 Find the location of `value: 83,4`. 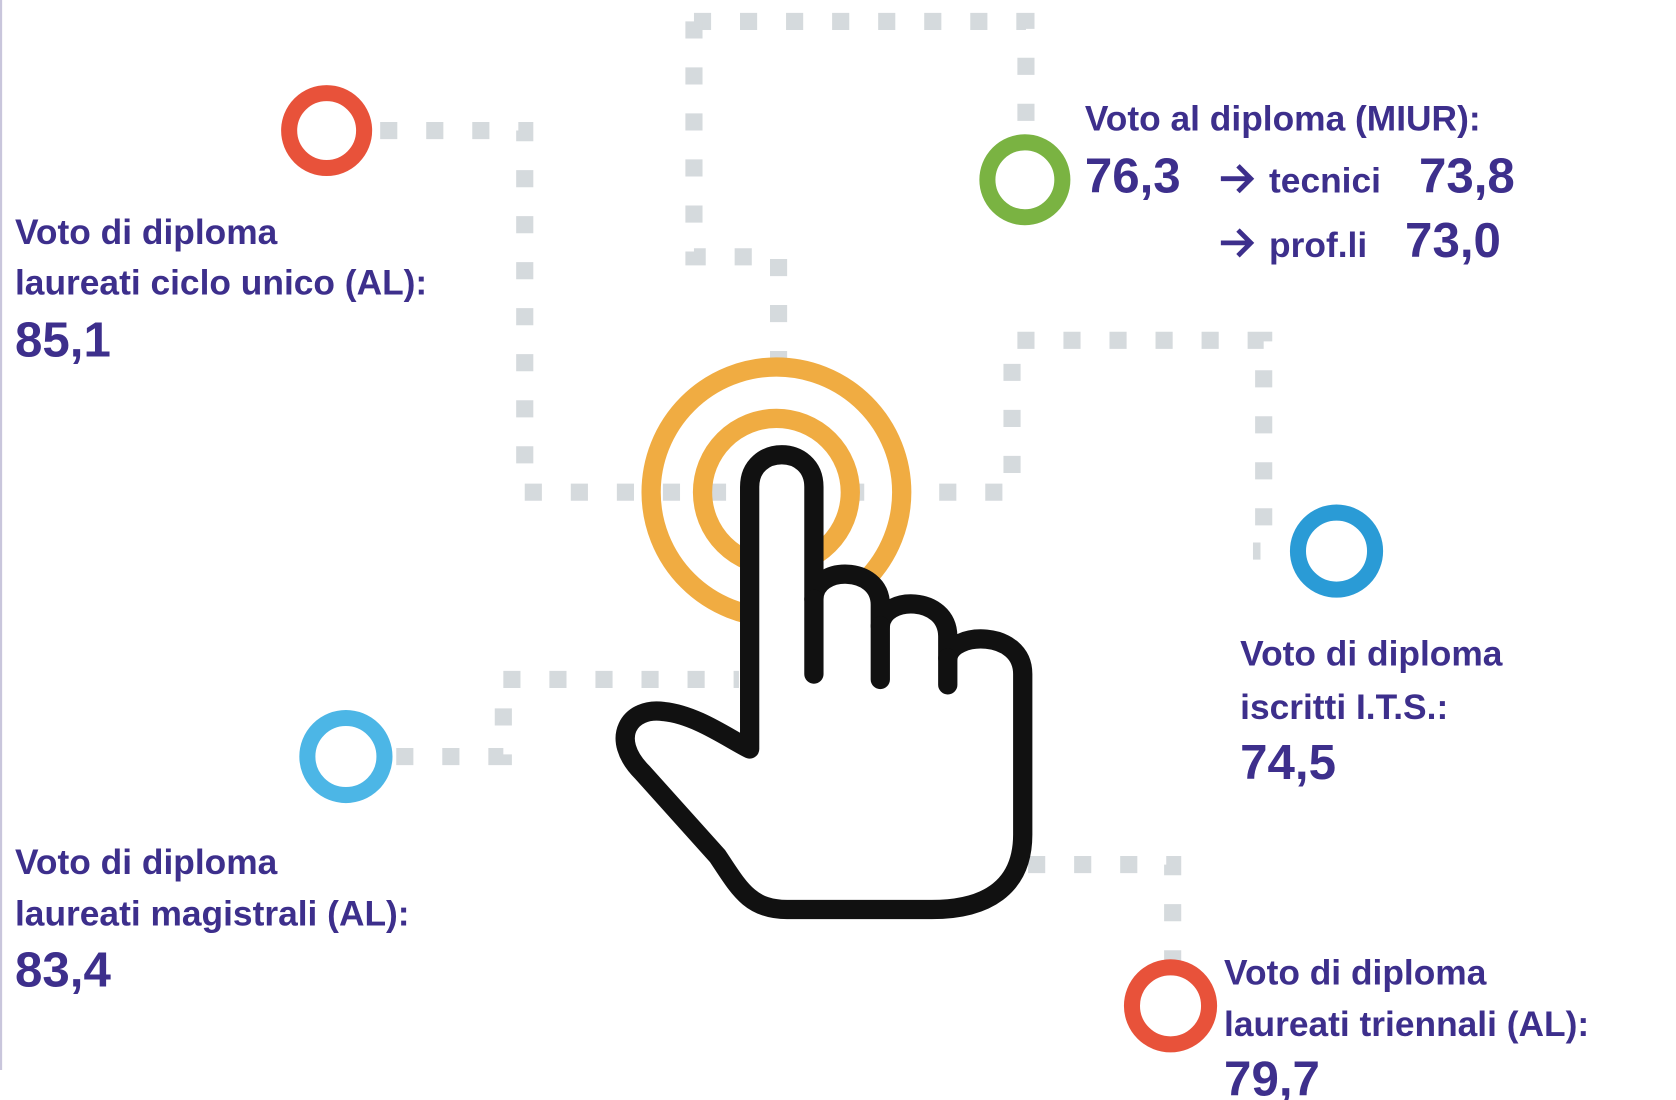

value: 83,4 is located at coordinates (63, 970).